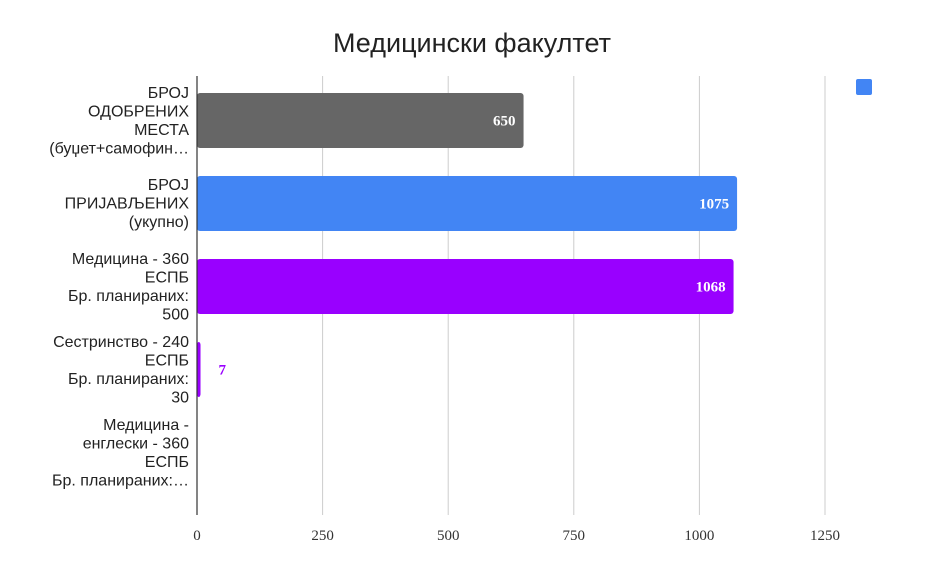  What do you see at coordinates (472, 43) in the screenshot?
I see `chart-title: Медицински факултет` at bounding box center [472, 43].